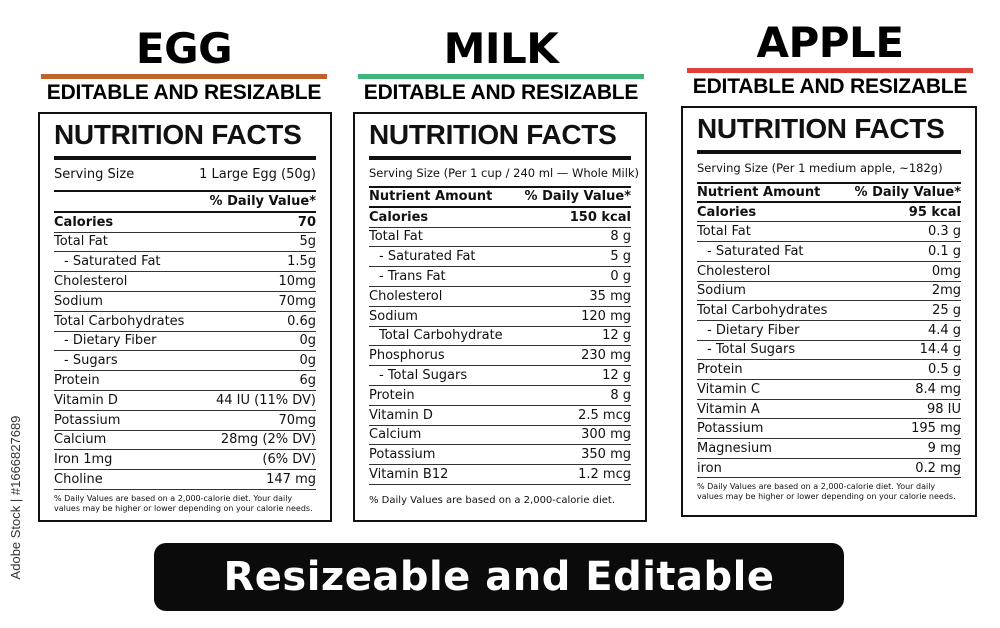  I want to click on nutrient-row: Calories 70, so click(185, 223).